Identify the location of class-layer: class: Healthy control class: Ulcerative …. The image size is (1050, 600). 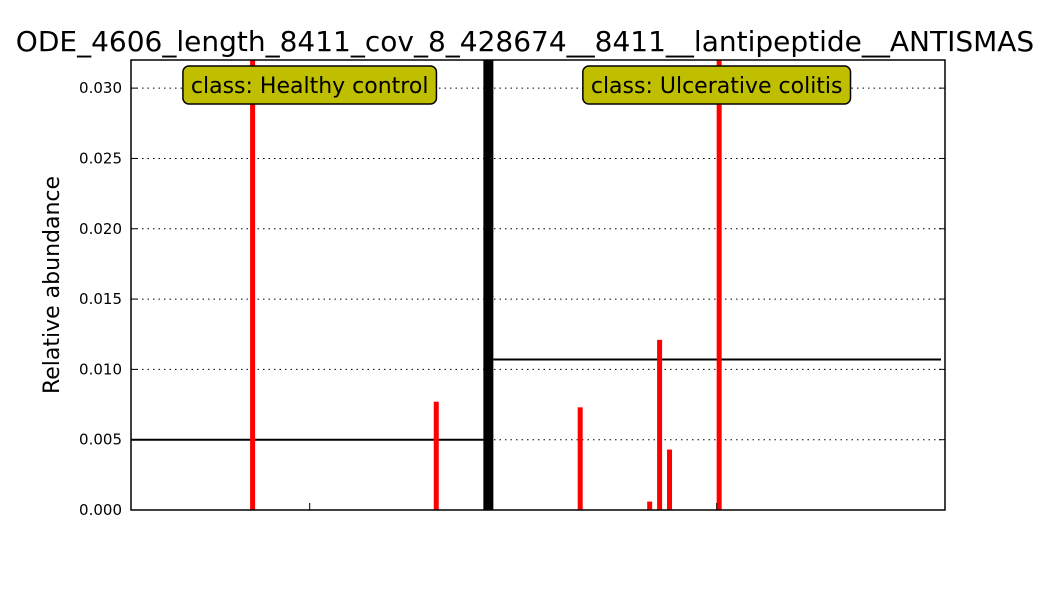
(517, 85).